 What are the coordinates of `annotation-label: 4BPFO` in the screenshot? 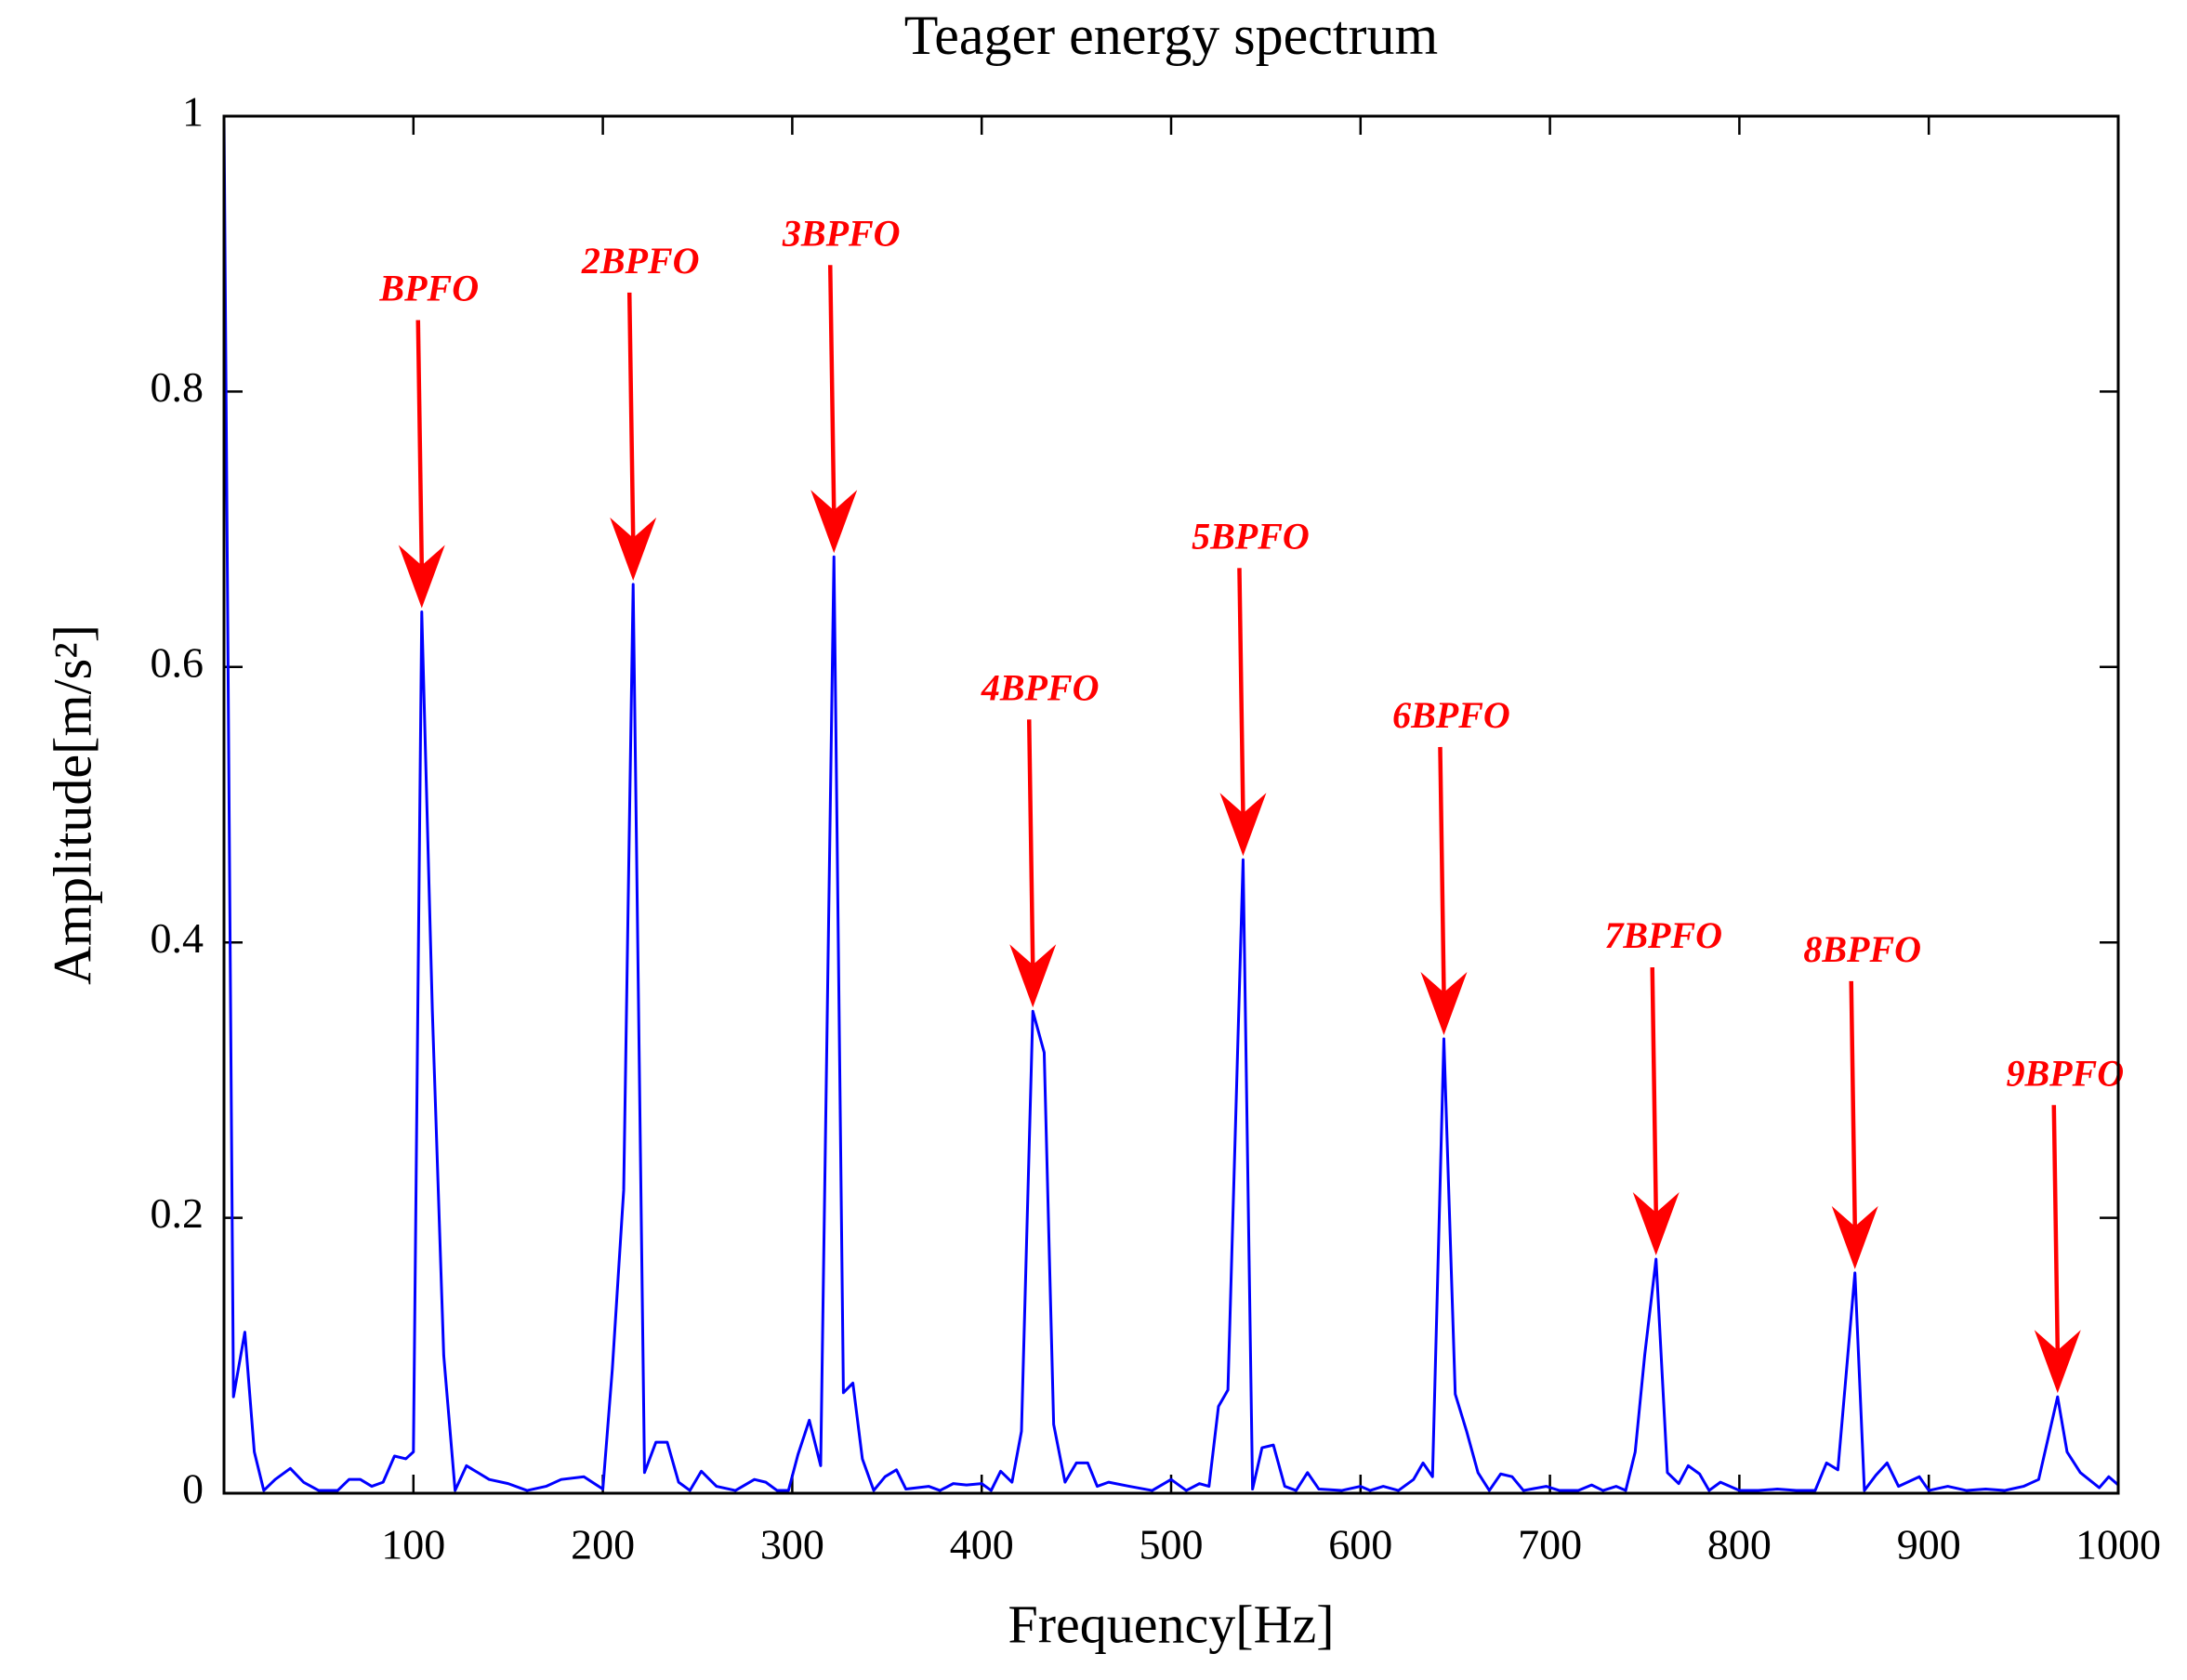 It's located at (1040, 687).